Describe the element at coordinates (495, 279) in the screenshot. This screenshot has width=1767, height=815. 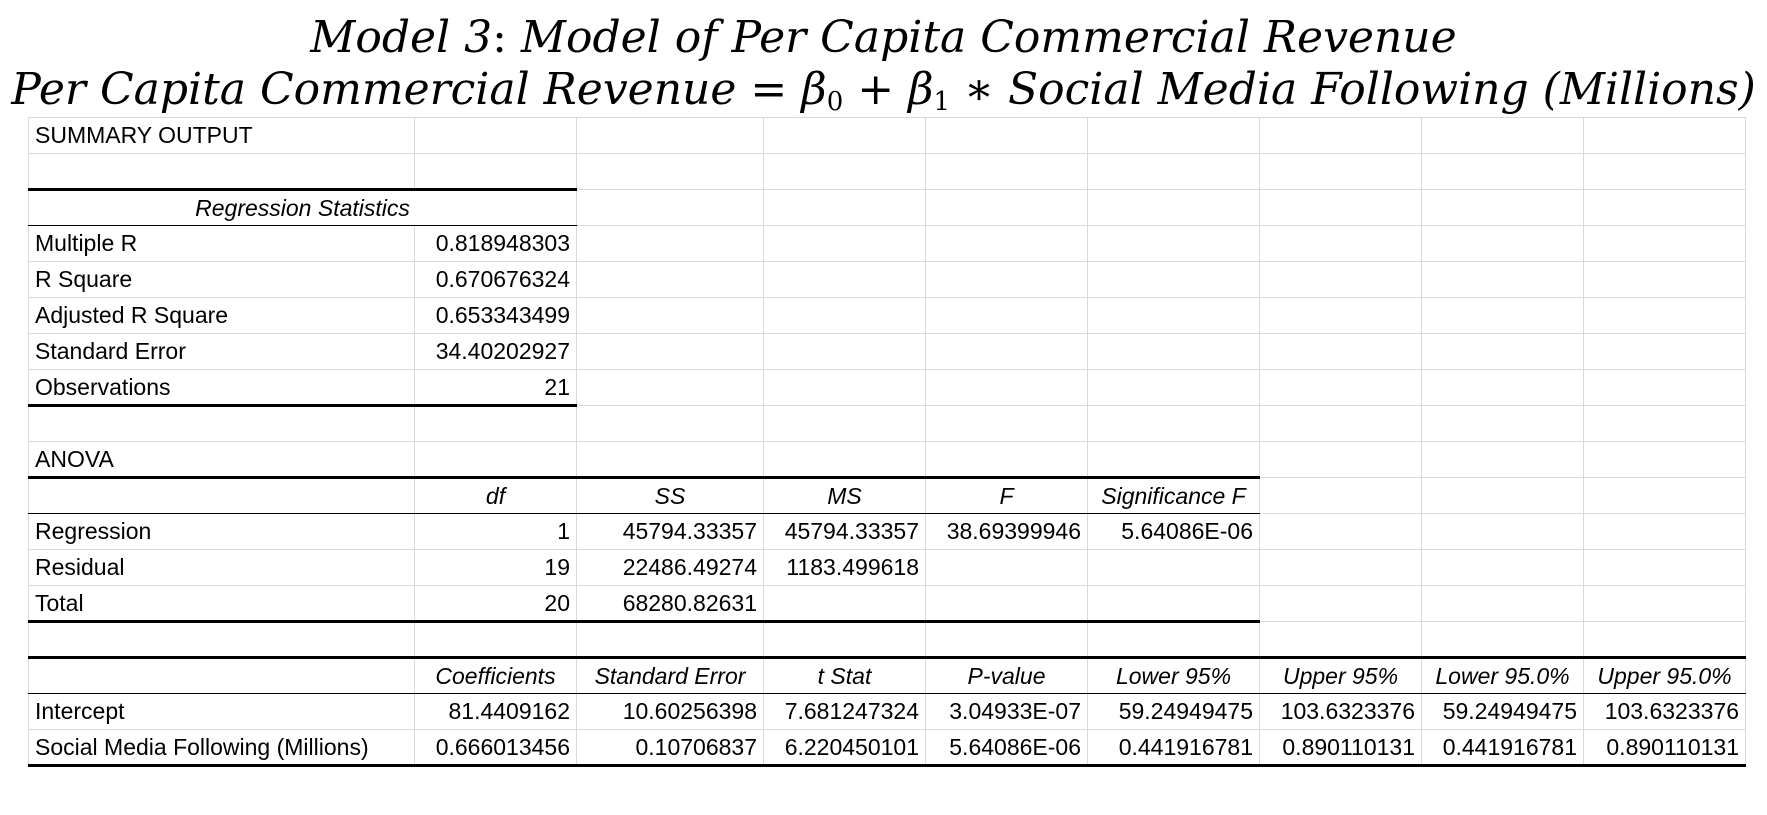
I see `stat-value: 0.670676324` at that location.